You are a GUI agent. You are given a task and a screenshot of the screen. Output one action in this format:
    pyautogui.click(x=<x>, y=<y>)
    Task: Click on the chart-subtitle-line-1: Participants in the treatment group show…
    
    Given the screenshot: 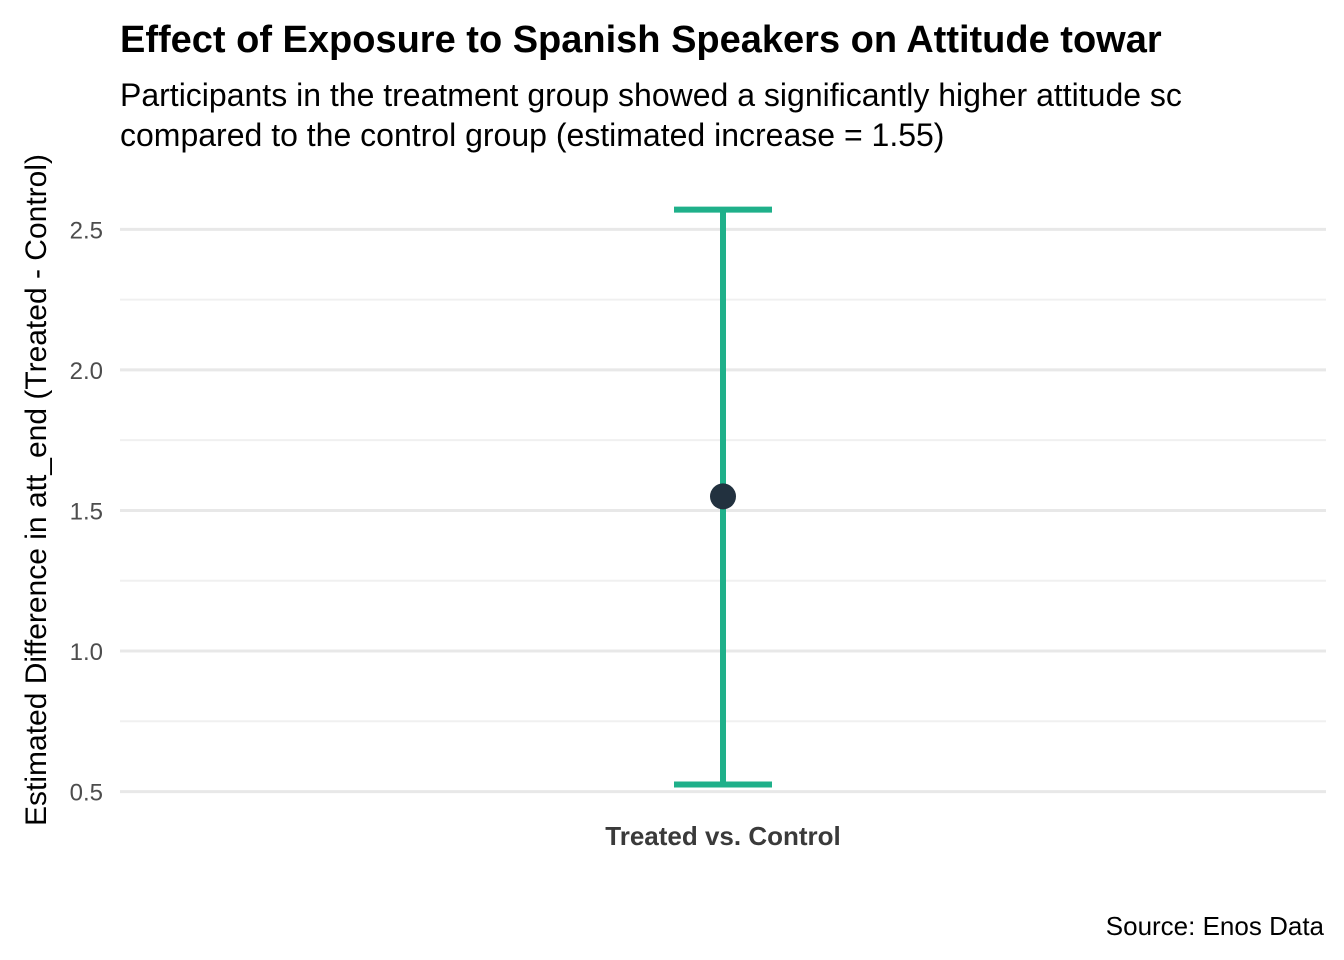 What is the action you would take?
    pyautogui.click(x=651, y=95)
    